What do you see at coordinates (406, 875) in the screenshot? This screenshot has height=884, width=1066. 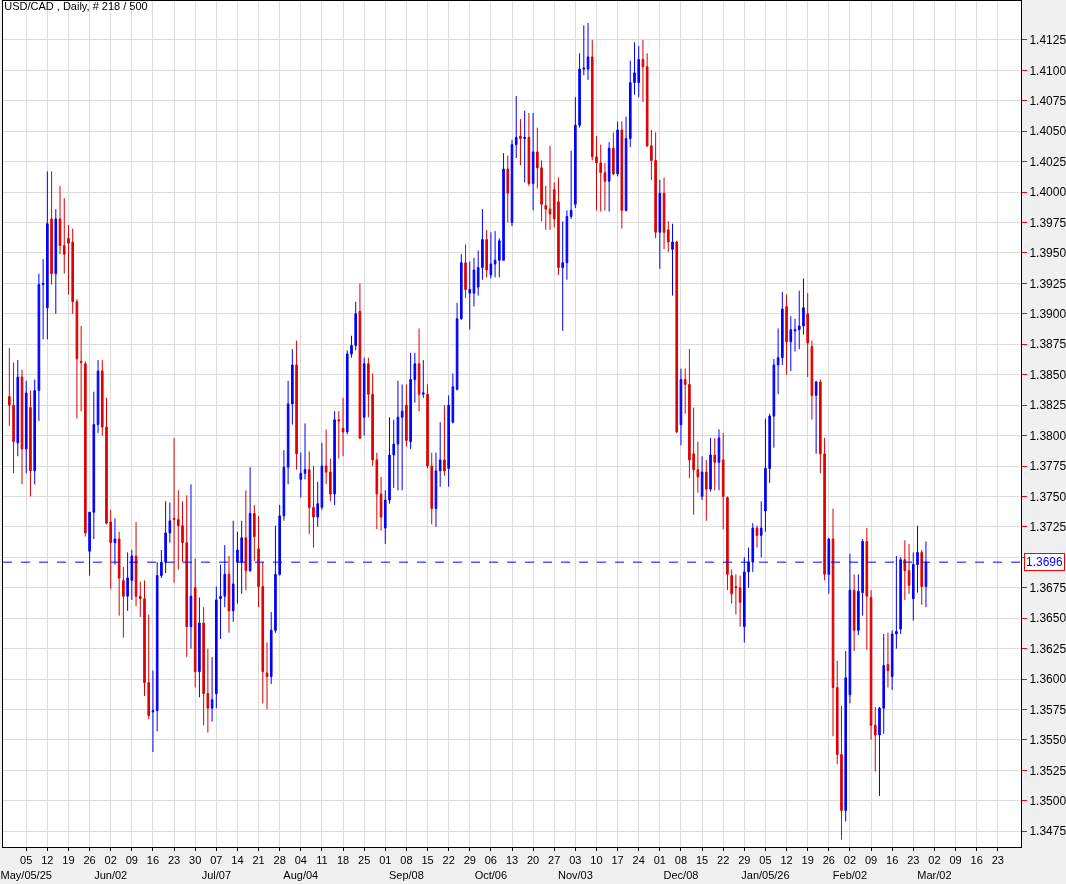 I see `x2-tick-label: Sep/08` at bounding box center [406, 875].